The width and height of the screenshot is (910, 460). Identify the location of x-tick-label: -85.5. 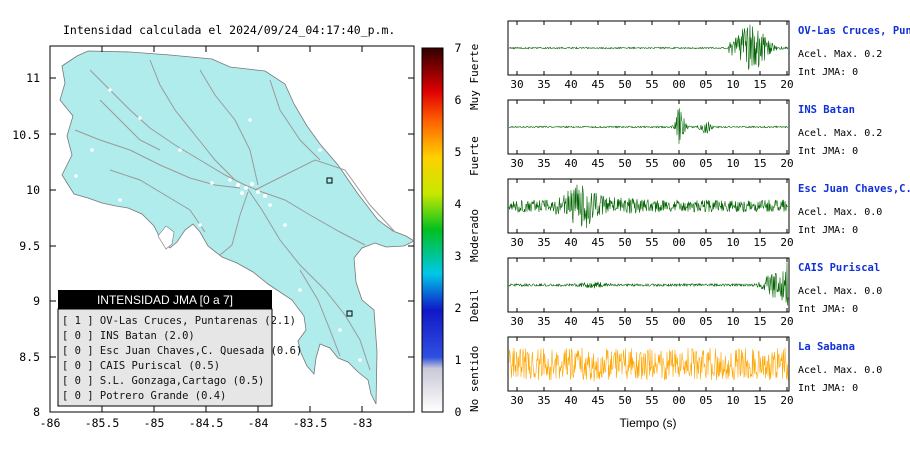
(102, 423).